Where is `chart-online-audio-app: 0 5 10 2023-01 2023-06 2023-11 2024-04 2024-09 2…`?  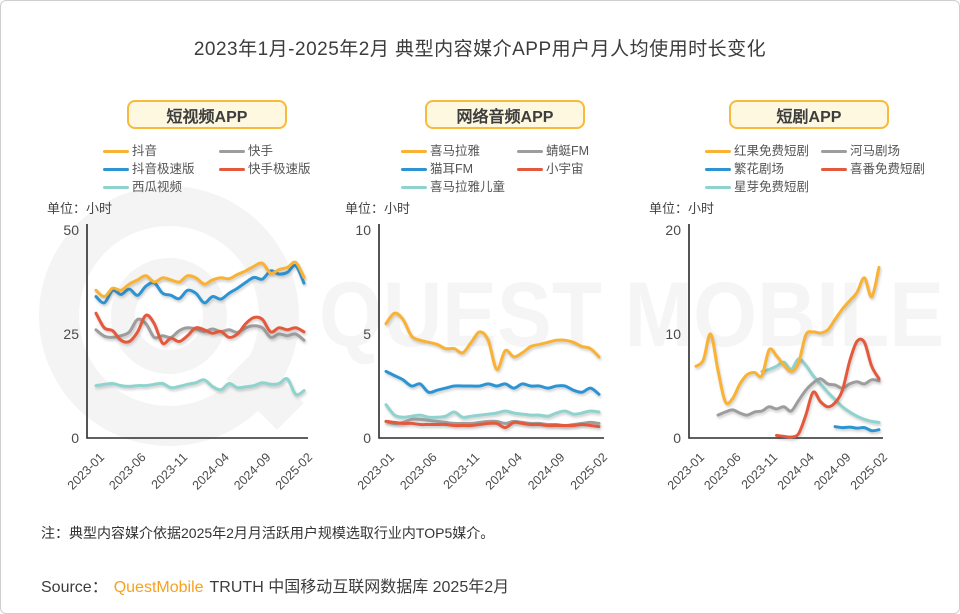 chart-online-audio-app: 0 5 10 2023-01 2023-06 2023-11 2024-04 2024-09 2… is located at coordinates (482, 357).